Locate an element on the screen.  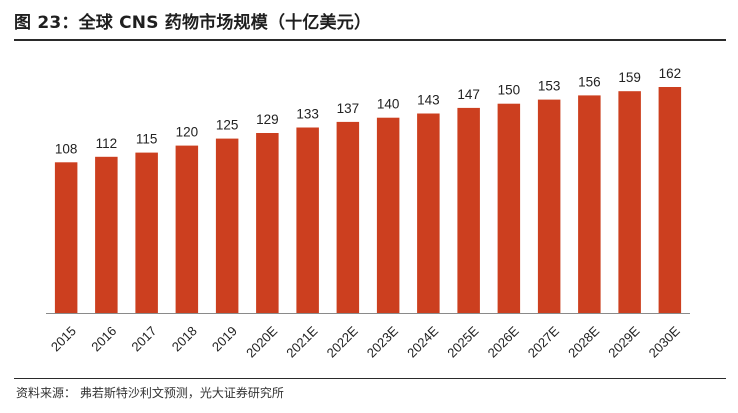
bar-2017 is located at coordinates (146, 232).